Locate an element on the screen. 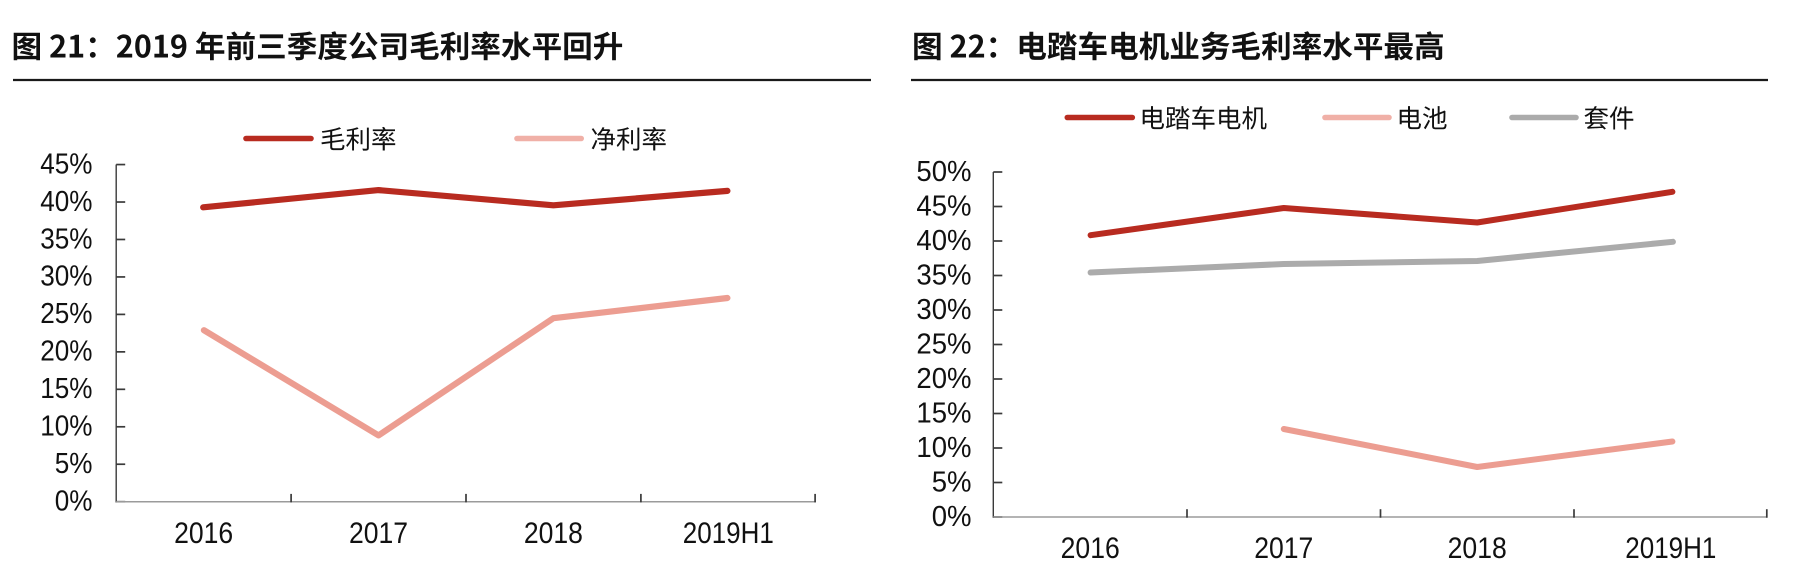 This screenshot has width=1798, height=582. svg-text: 50% is located at coordinates (943, 171).